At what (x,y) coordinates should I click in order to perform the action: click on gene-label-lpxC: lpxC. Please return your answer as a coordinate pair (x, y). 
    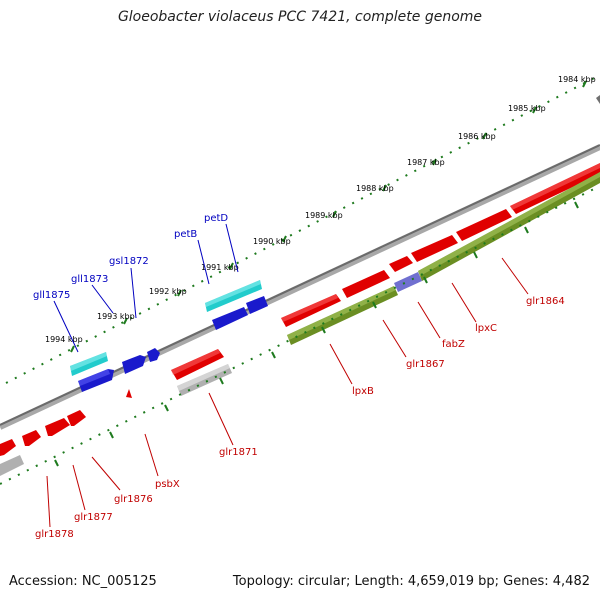
    Looking at the image, I should click on (486, 328).